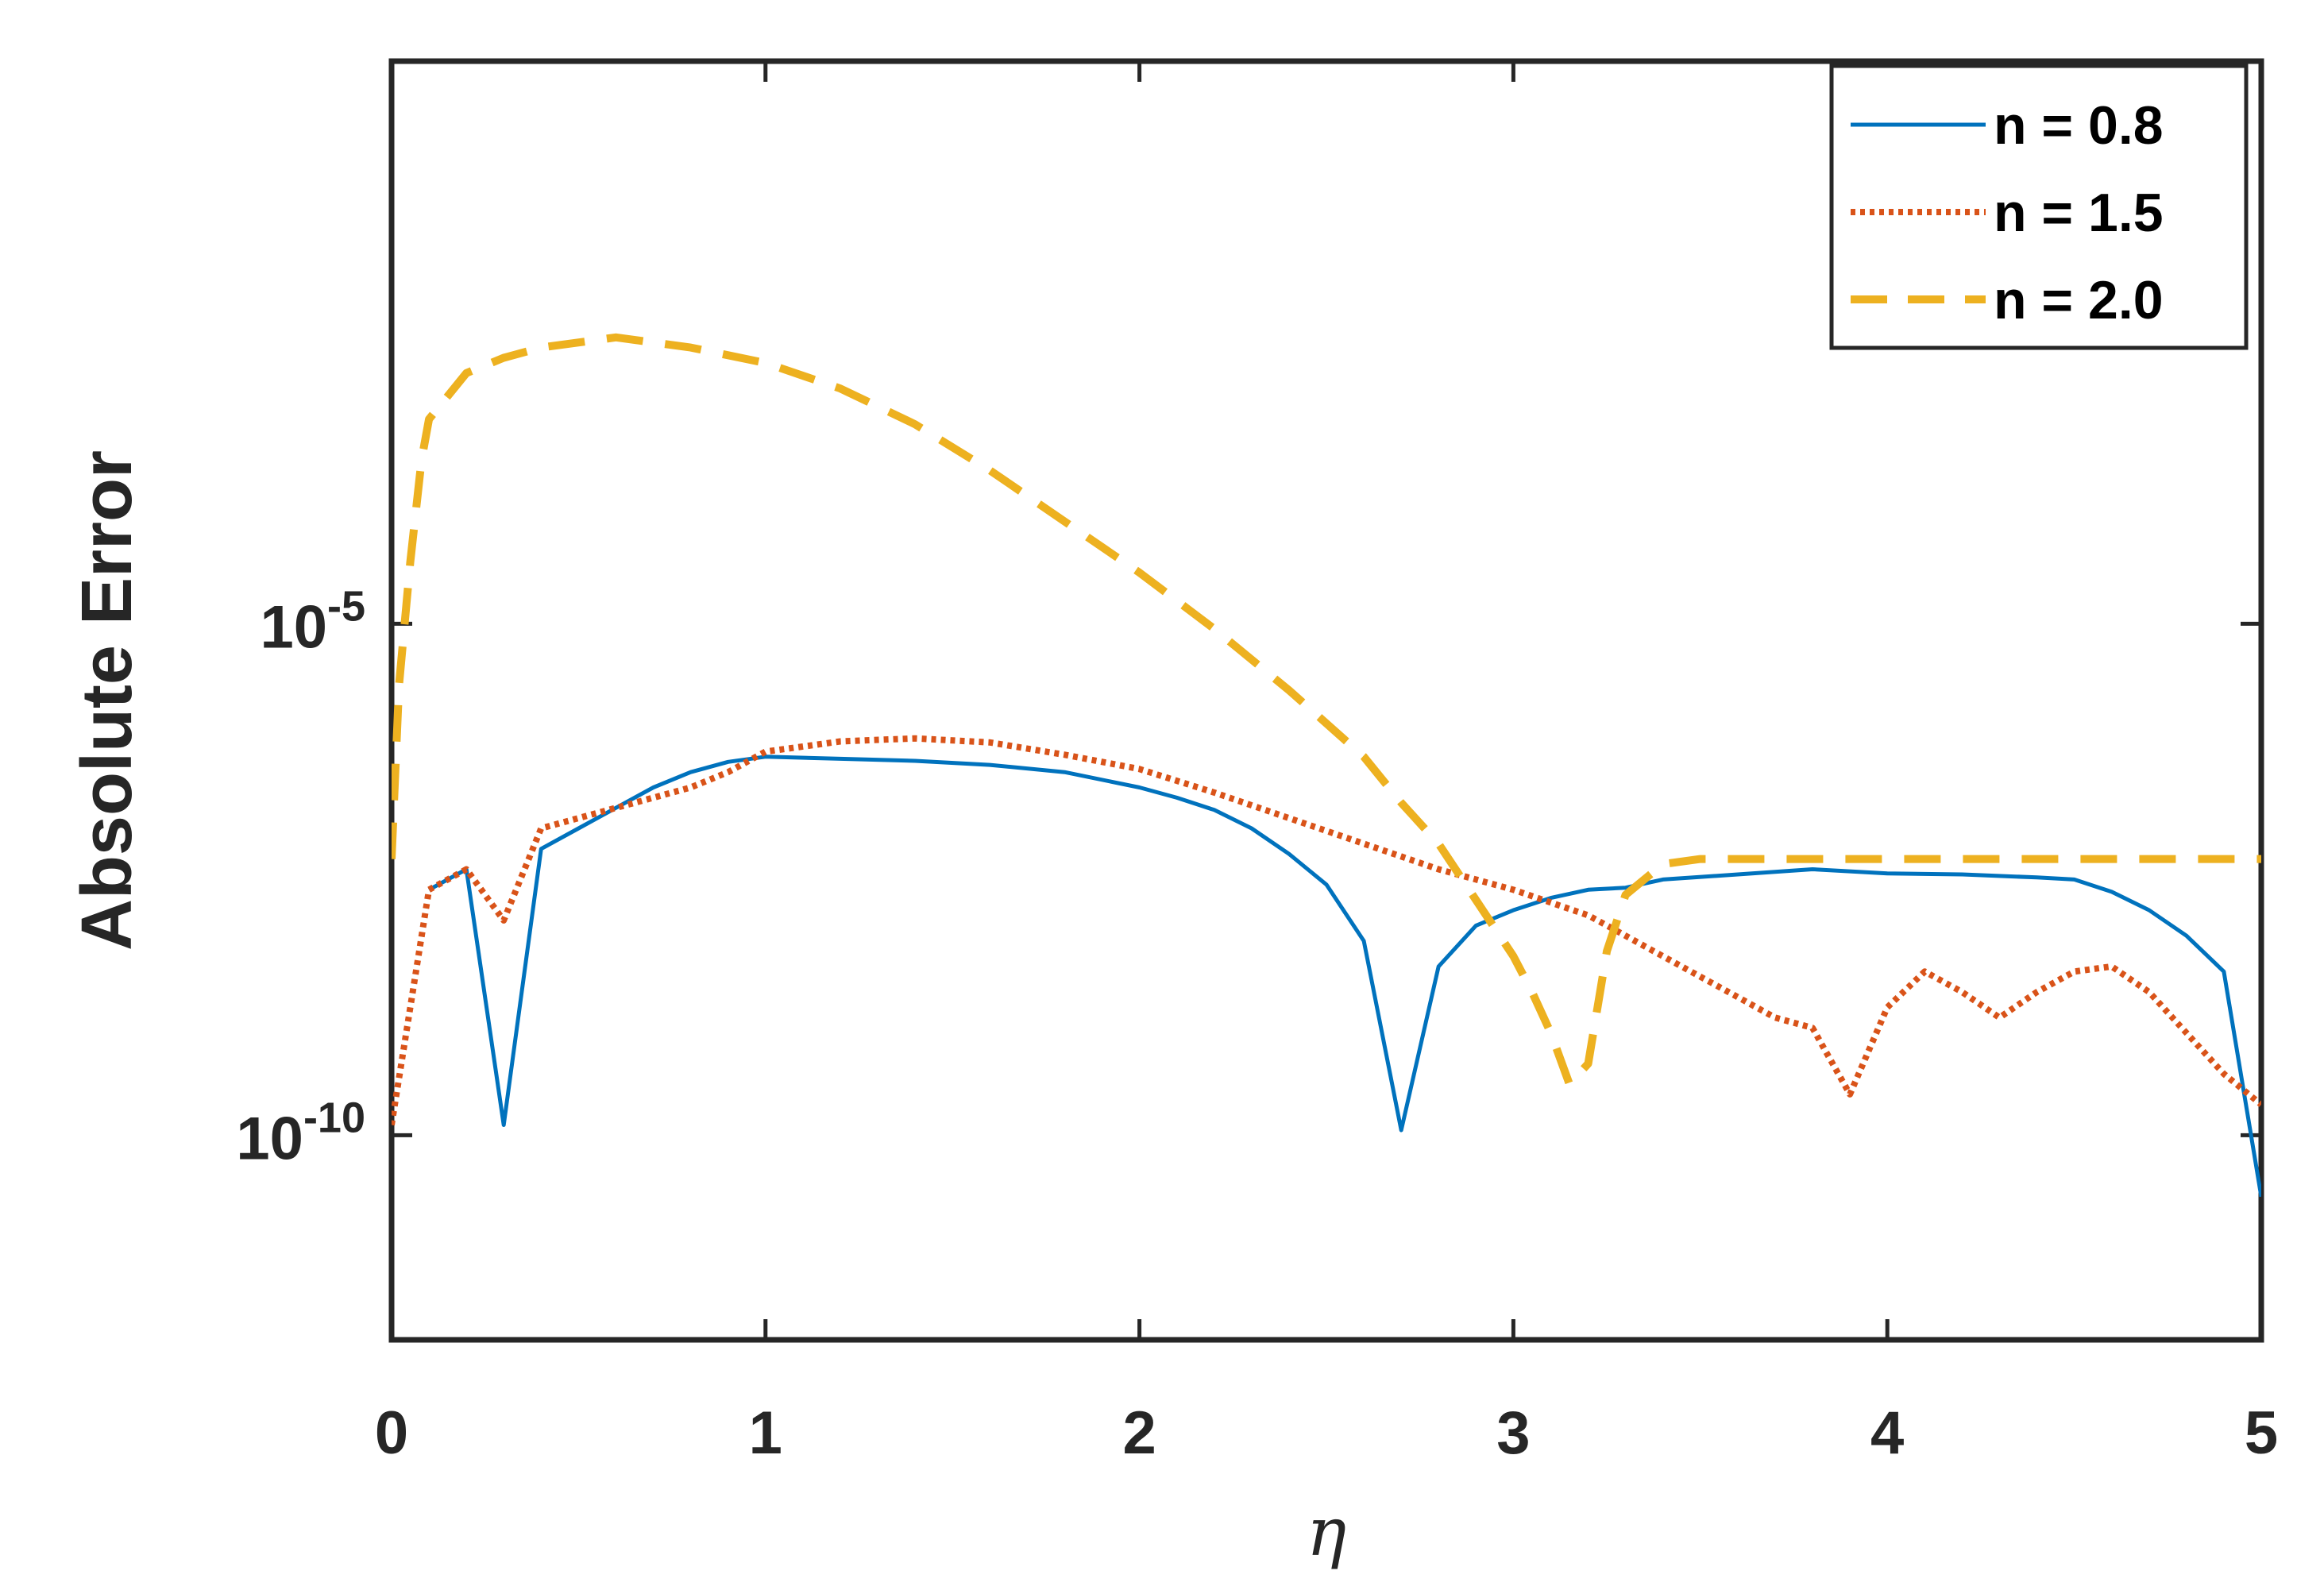  Describe the element at coordinates (300, 877) in the screenshot. I see `y-tick-labels: 10-5 10-10` at that location.